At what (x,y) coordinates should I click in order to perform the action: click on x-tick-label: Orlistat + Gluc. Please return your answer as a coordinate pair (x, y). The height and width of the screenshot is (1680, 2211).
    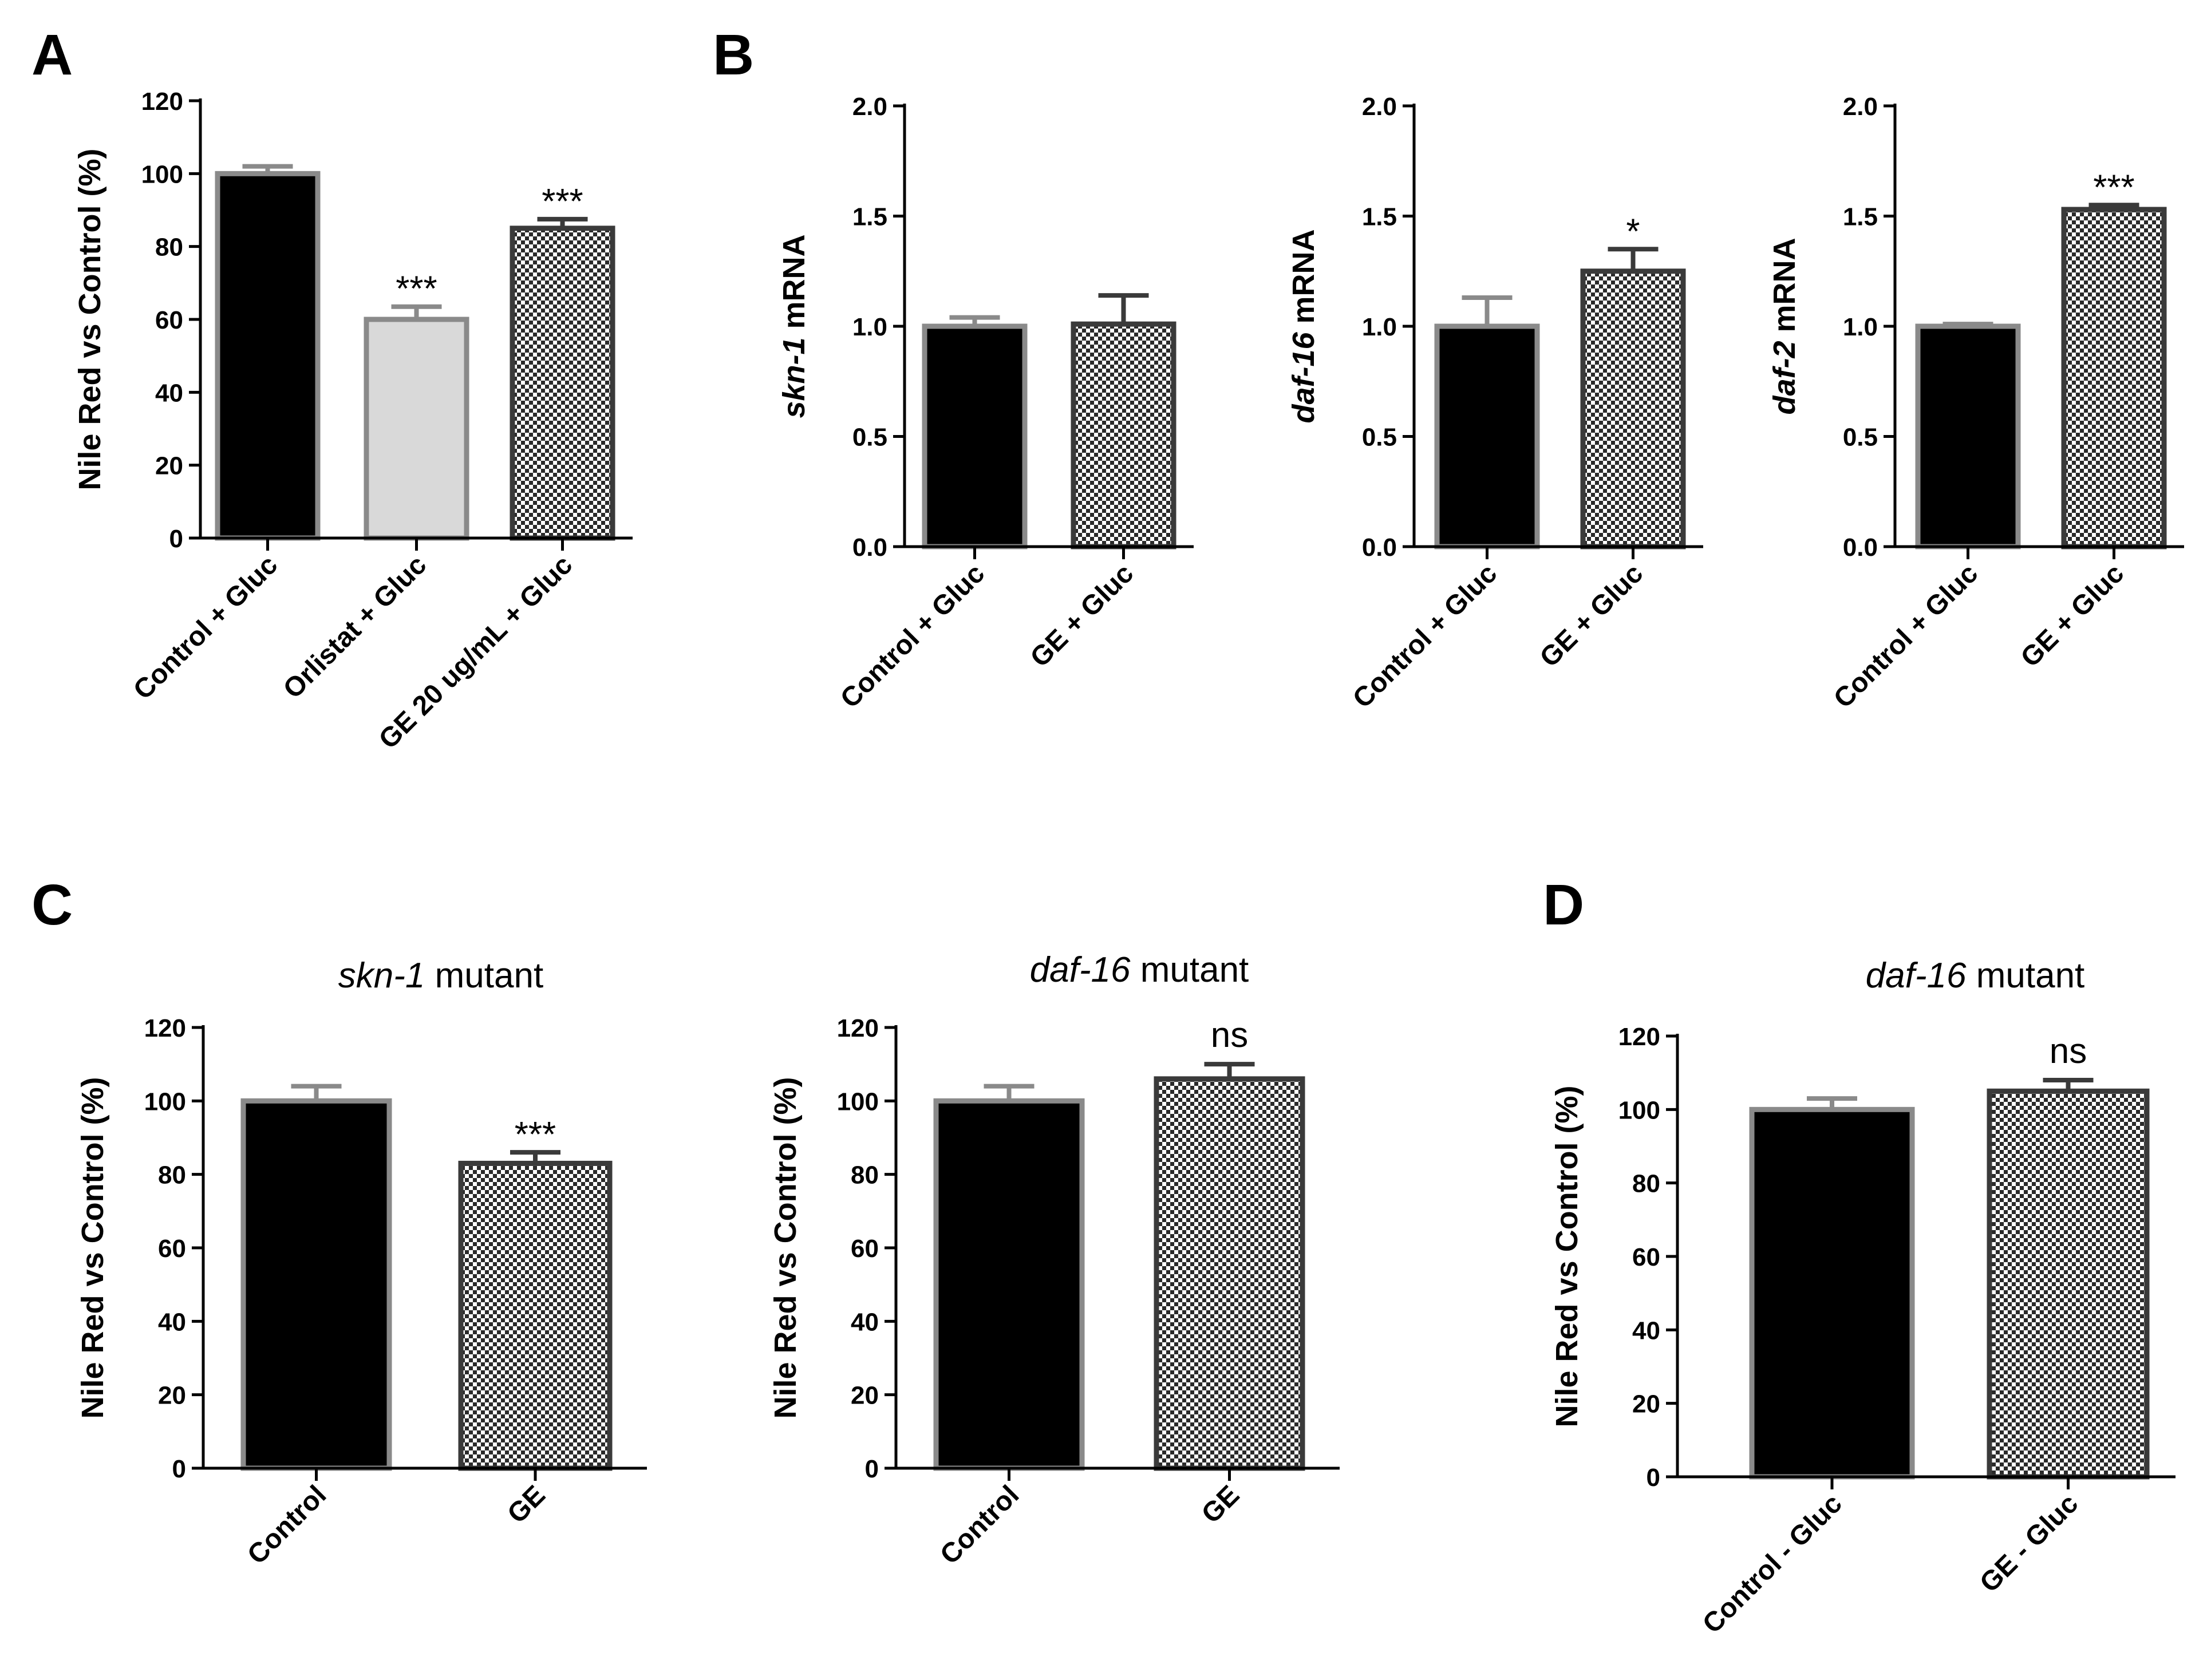
    Looking at the image, I should click on (355, 627).